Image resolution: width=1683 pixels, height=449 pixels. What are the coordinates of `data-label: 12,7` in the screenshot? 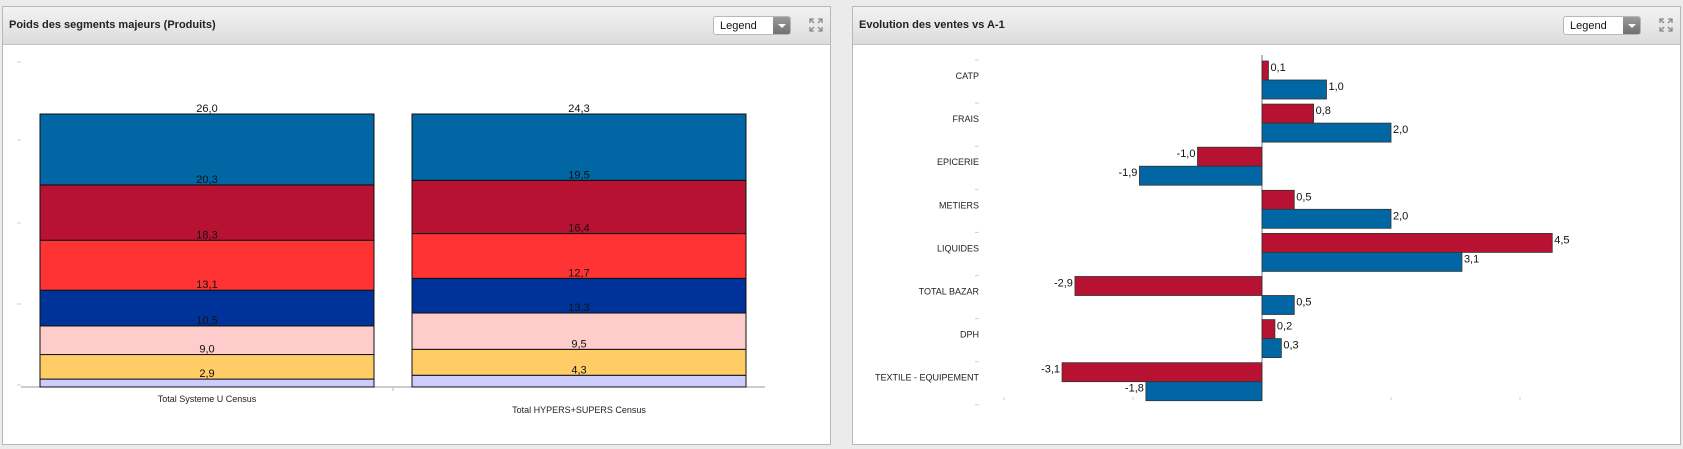 It's located at (578, 273).